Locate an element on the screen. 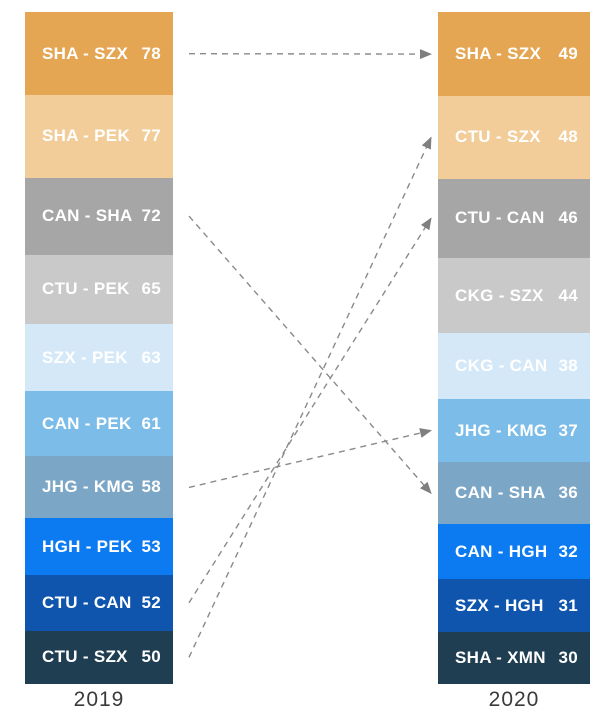 This screenshot has width=600, height=726. route-value: 52 is located at coordinates (151, 602).